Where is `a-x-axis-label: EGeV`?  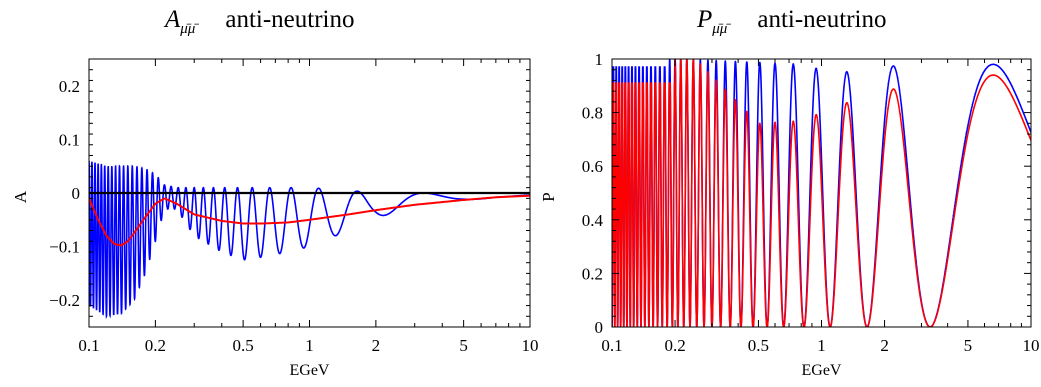 a-x-axis-label: EGeV is located at coordinates (310, 370).